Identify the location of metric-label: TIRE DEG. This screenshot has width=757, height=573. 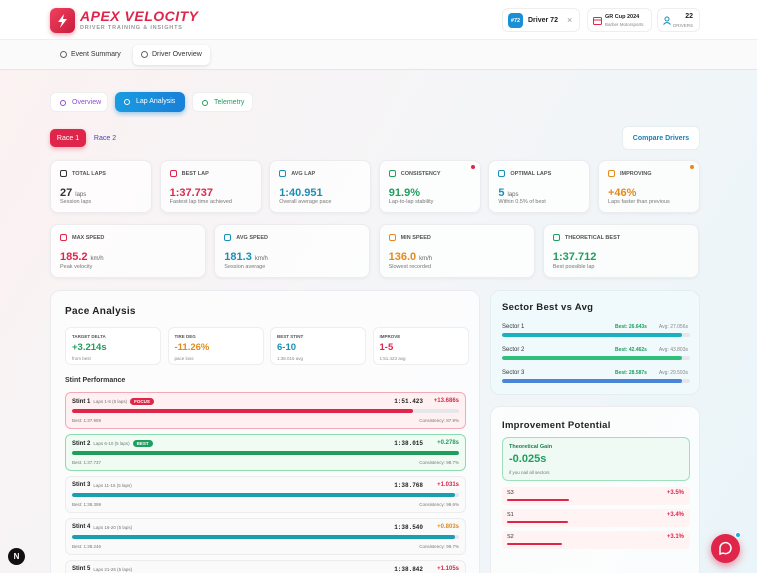
(185, 336).